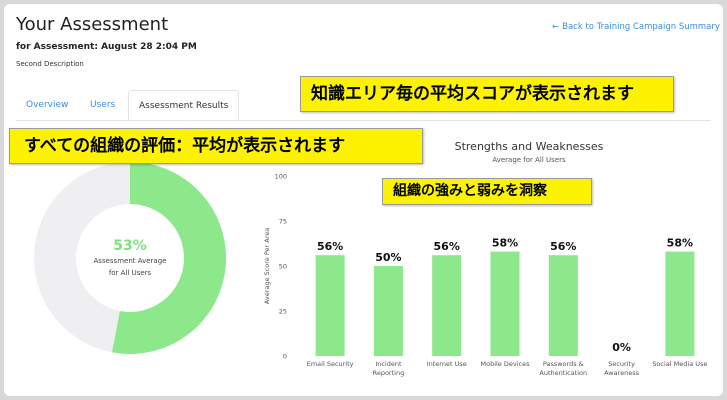  What do you see at coordinates (106, 47) in the screenshot?
I see `assessment-date: for Assessment: August 28 2:04 PM` at bounding box center [106, 47].